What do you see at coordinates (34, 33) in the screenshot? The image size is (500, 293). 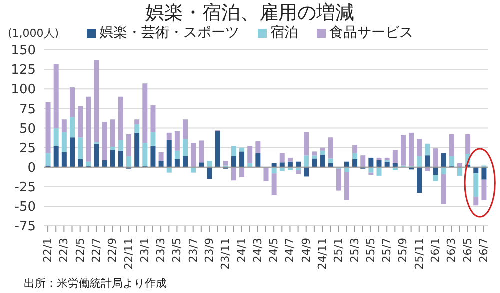 I see `y-axis-title: (1,000人)` at bounding box center [34, 33].